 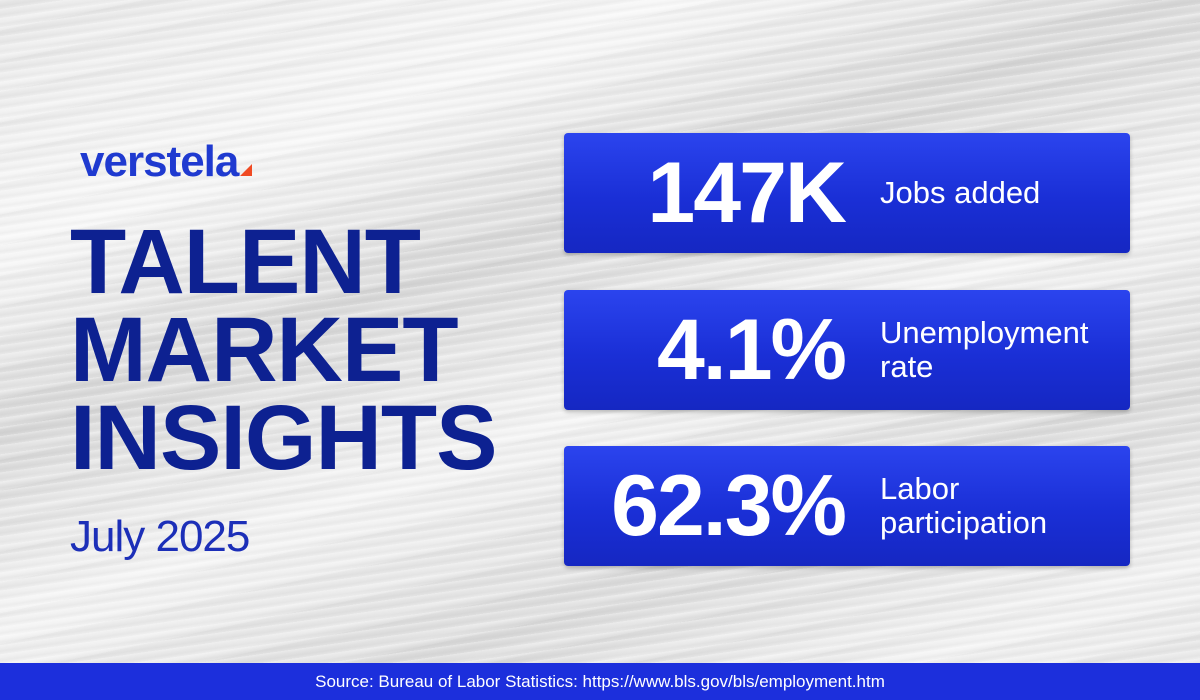 I want to click on title-line: MARKET, so click(x=264, y=350).